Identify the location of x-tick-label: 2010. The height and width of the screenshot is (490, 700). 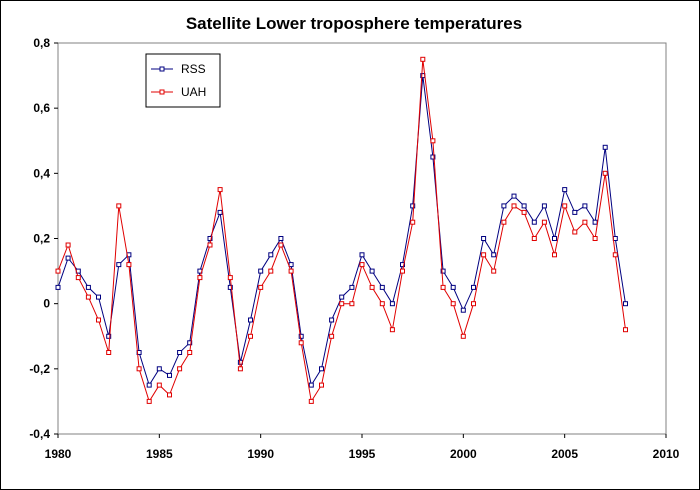
(666, 454).